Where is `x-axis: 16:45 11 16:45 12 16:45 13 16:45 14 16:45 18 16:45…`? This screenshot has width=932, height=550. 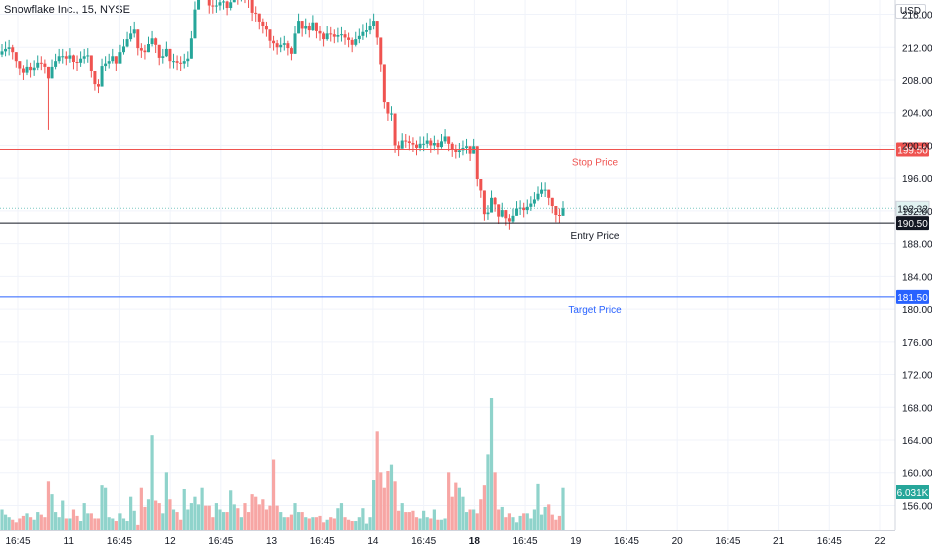 x-axis: 16:45 11 16:45 12 16:45 13 16:45 14 16:45 18 16:45… is located at coordinates (447, 539).